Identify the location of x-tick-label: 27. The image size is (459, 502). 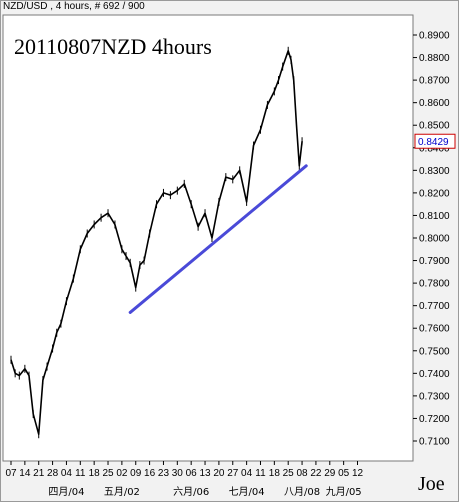
(233, 473).